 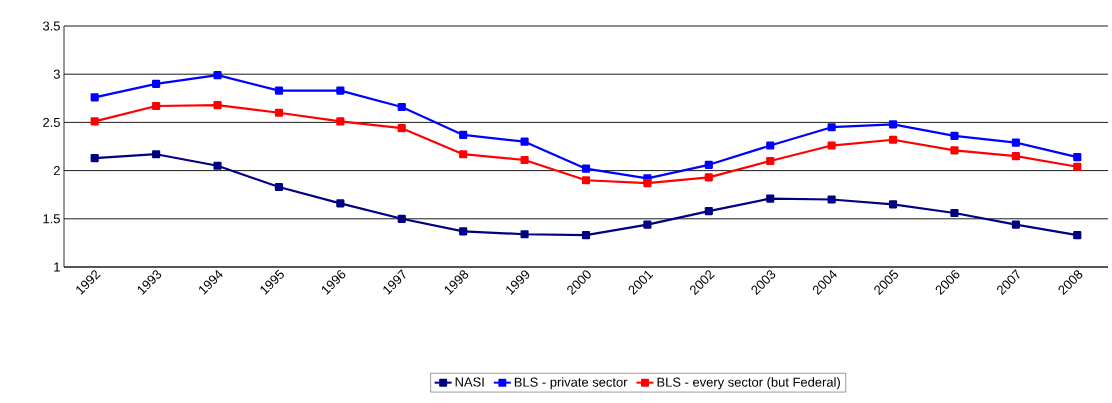 What do you see at coordinates (51, 219) in the screenshot?
I see `y-tick-label: 1.5` at bounding box center [51, 219].